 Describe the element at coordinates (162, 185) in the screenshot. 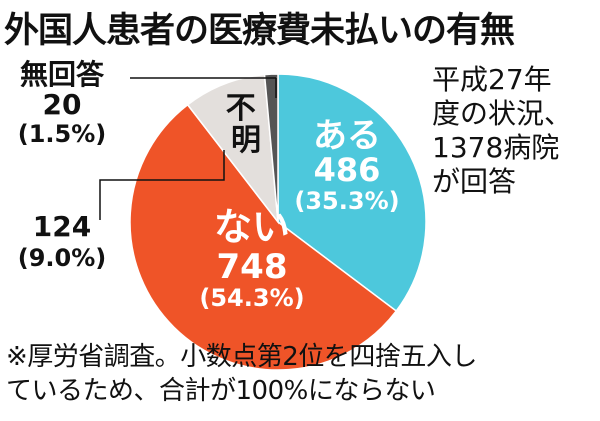

I see `leader-line-unknown` at that location.